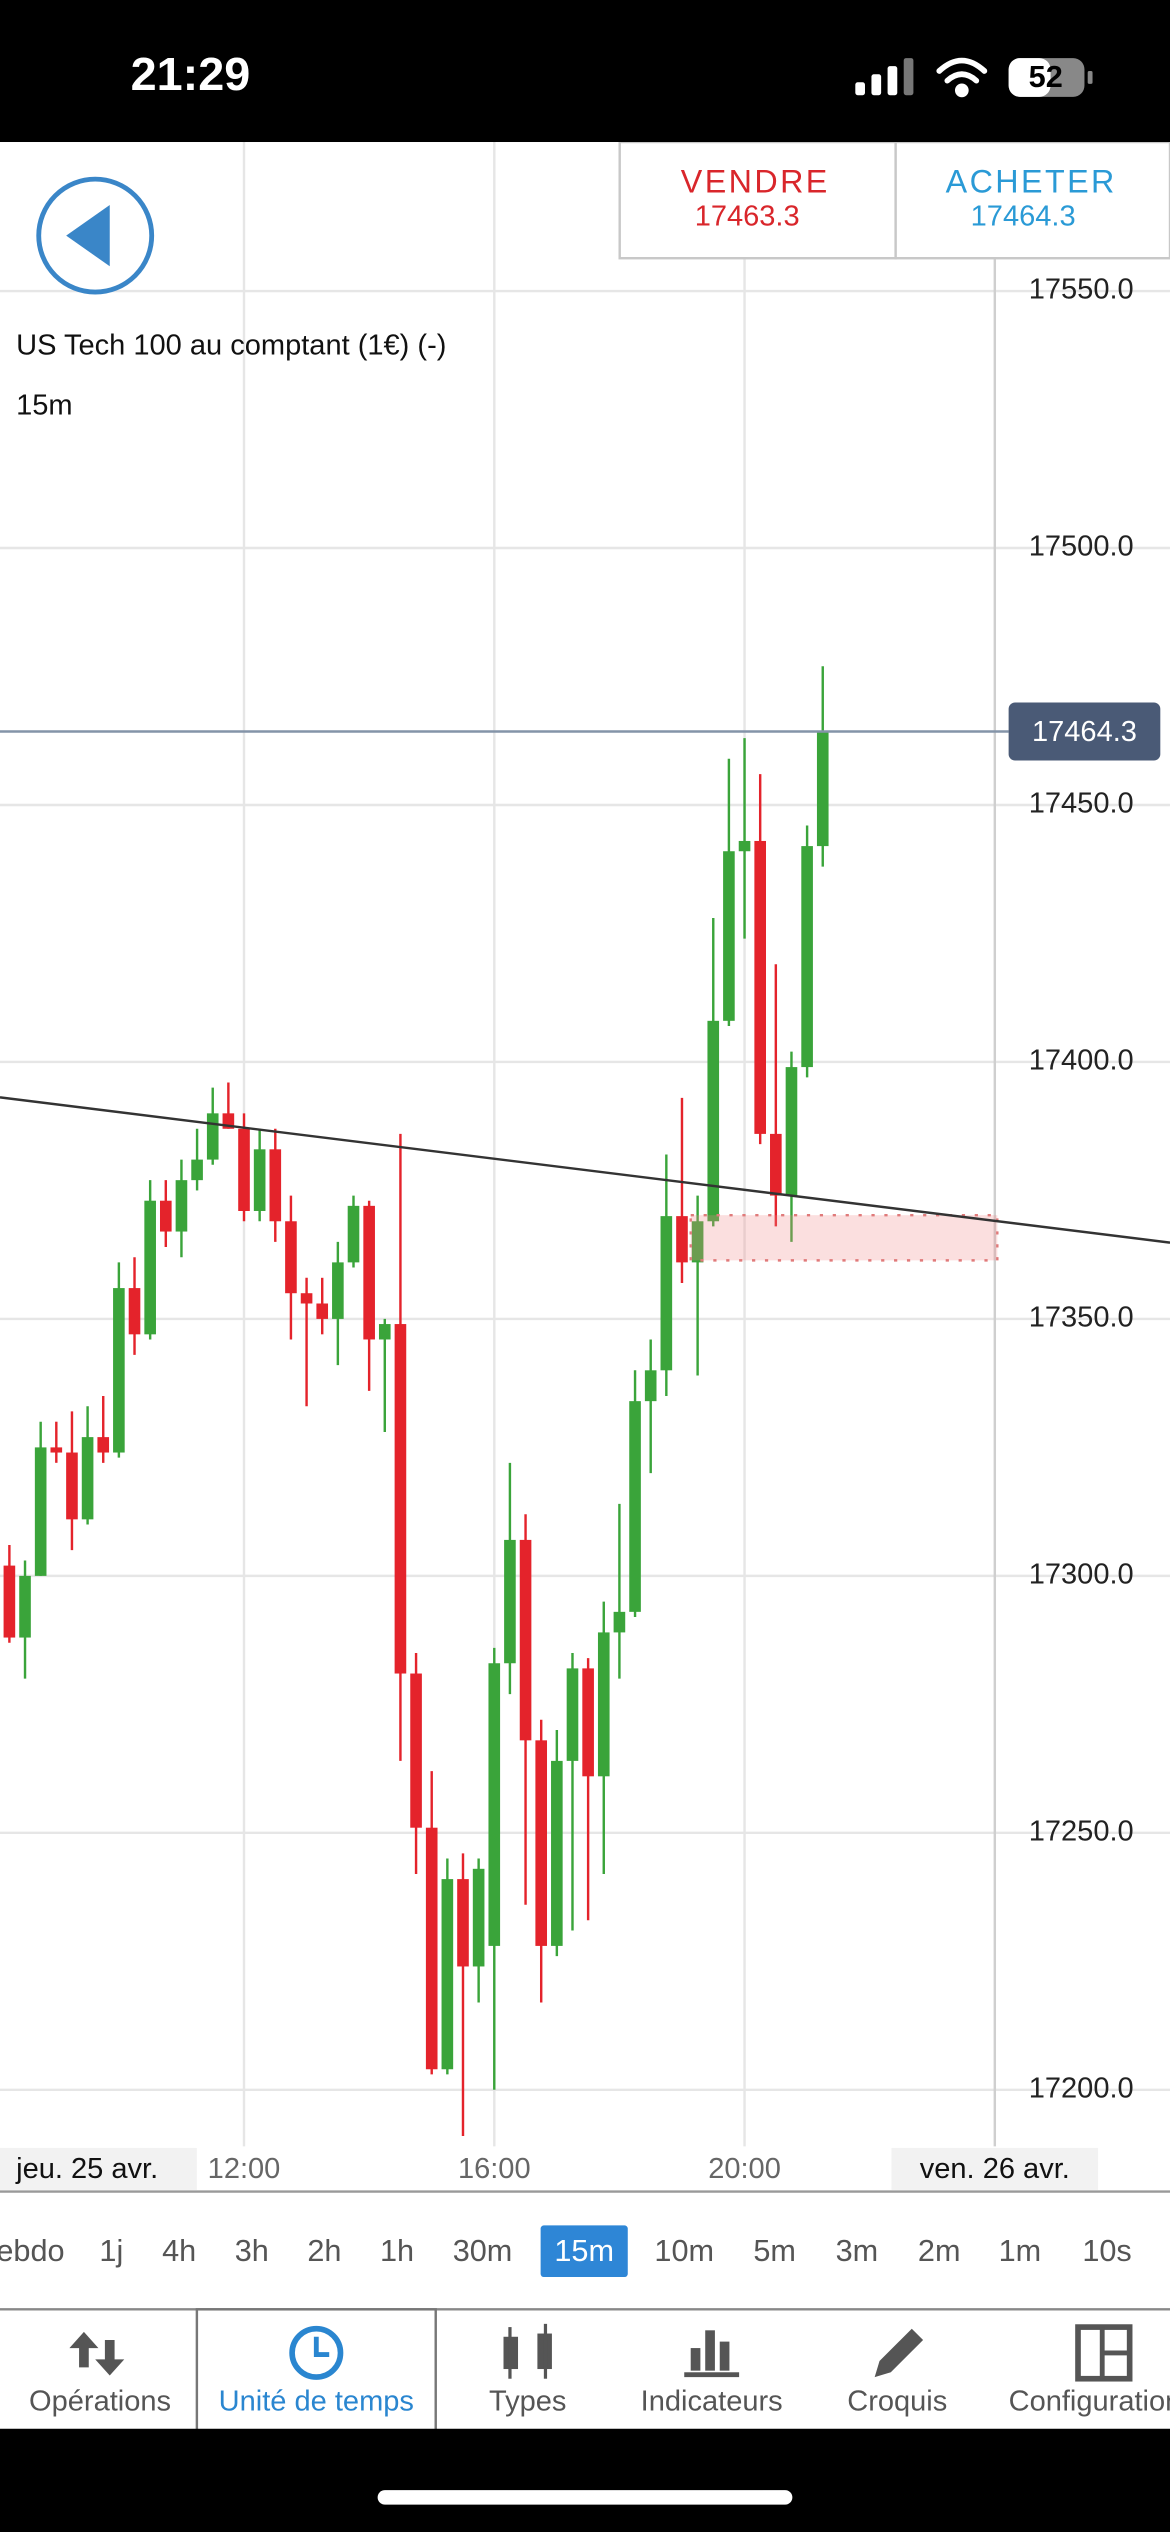 Image resolution: width=1170 pixels, height=2532 pixels. I want to click on timeframe: 30m, so click(483, 2251).